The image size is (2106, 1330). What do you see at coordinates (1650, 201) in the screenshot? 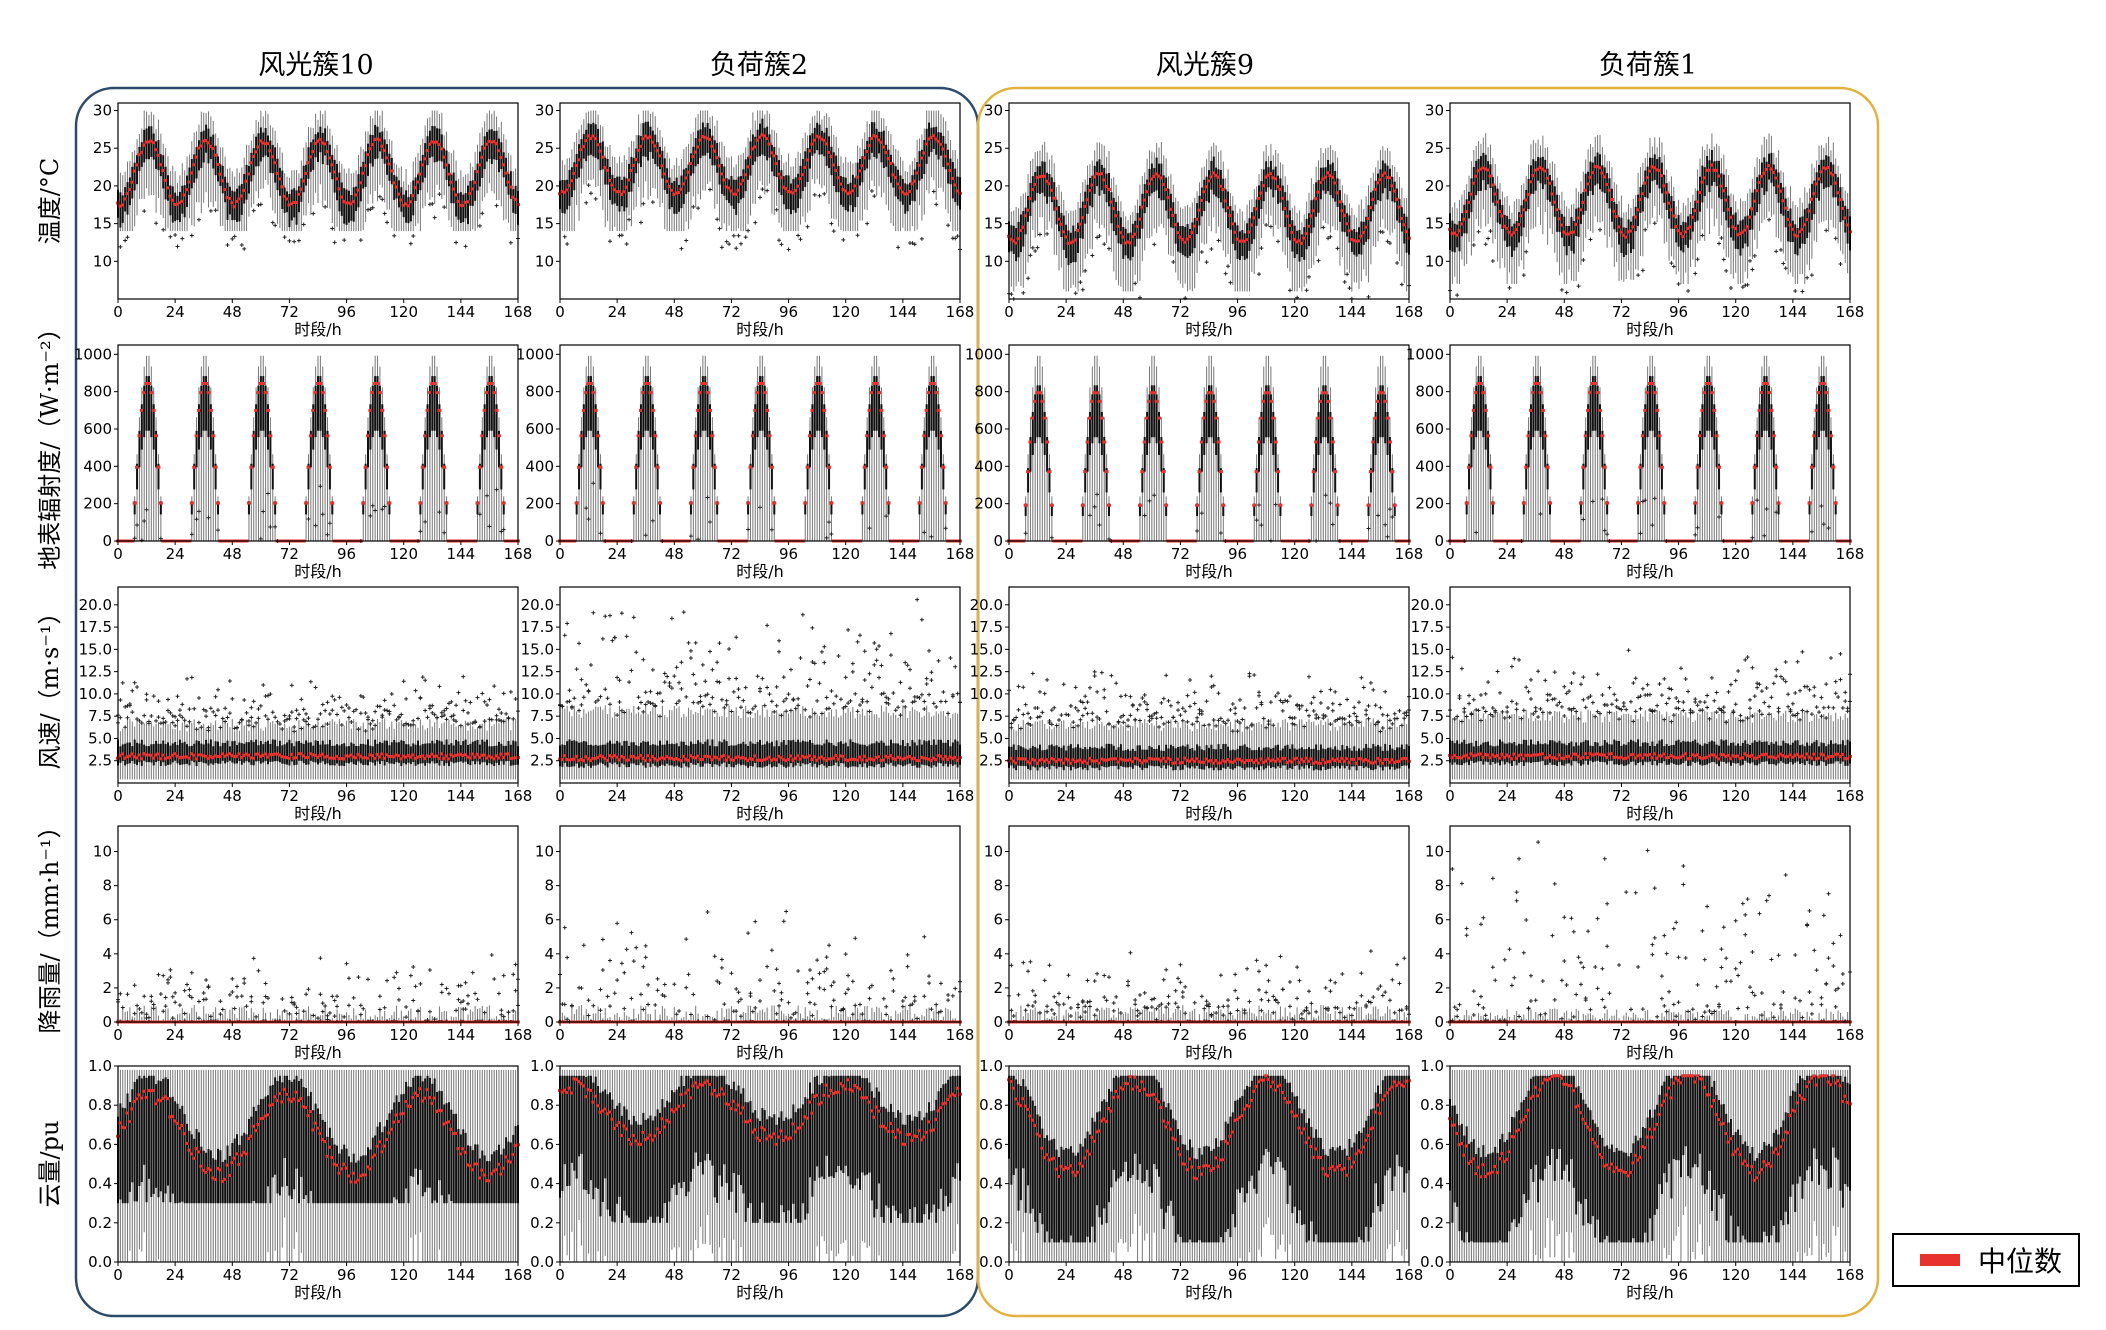
I see `plot-frame` at bounding box center [1650, 201].